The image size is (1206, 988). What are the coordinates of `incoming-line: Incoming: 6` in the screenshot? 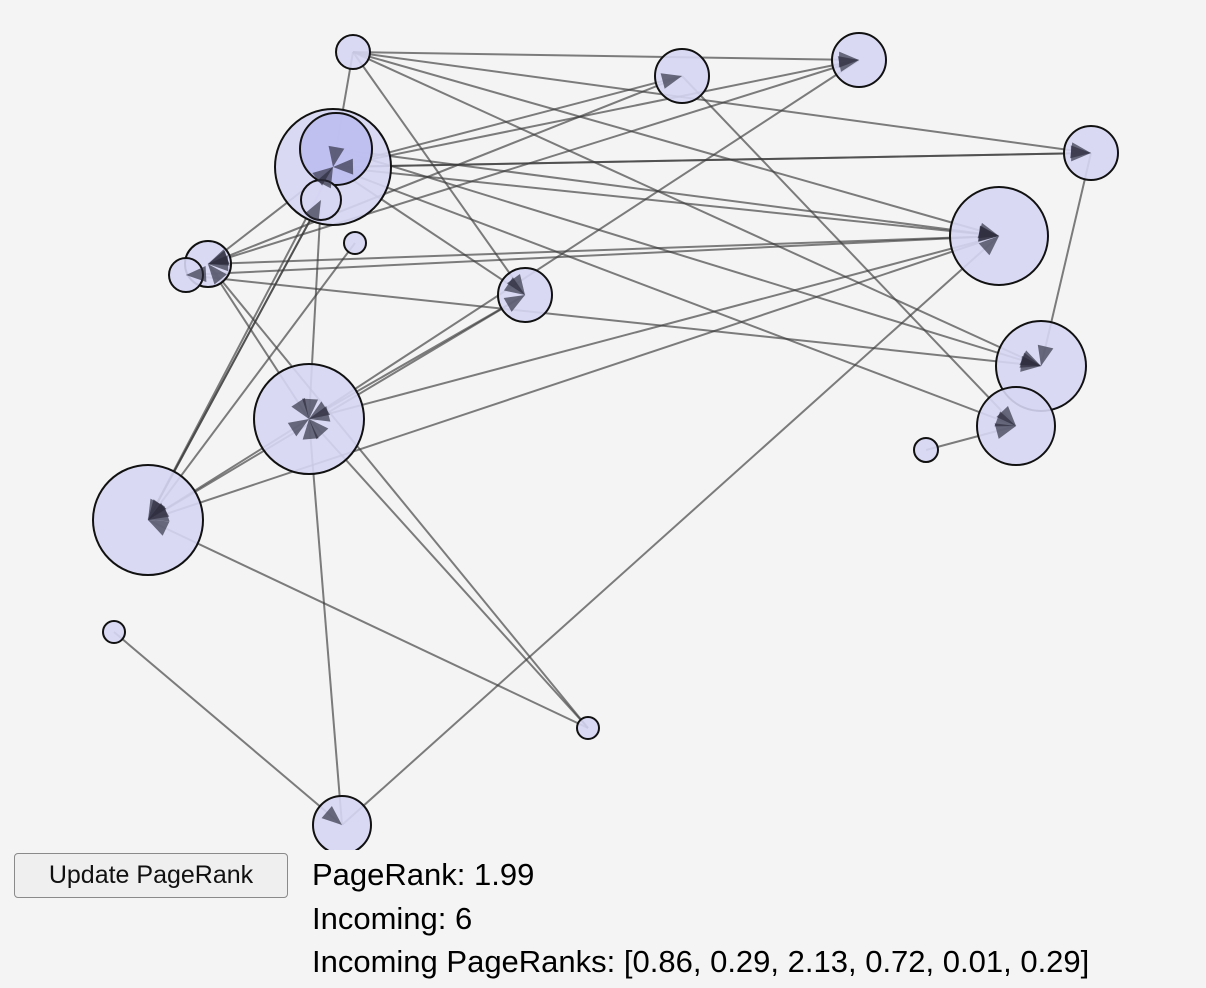 It's located at (700, 919).